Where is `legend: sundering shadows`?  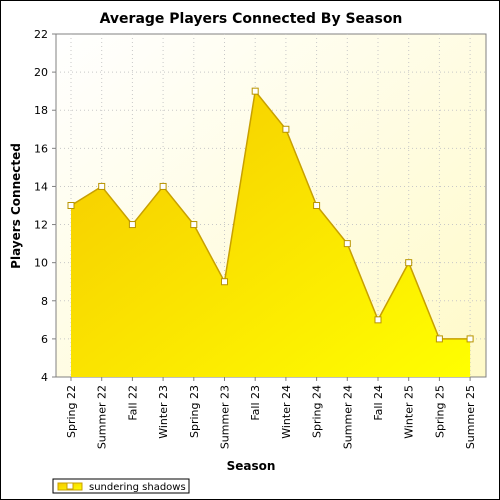 legend: sundering shadows is located at coordinates (121, 486).